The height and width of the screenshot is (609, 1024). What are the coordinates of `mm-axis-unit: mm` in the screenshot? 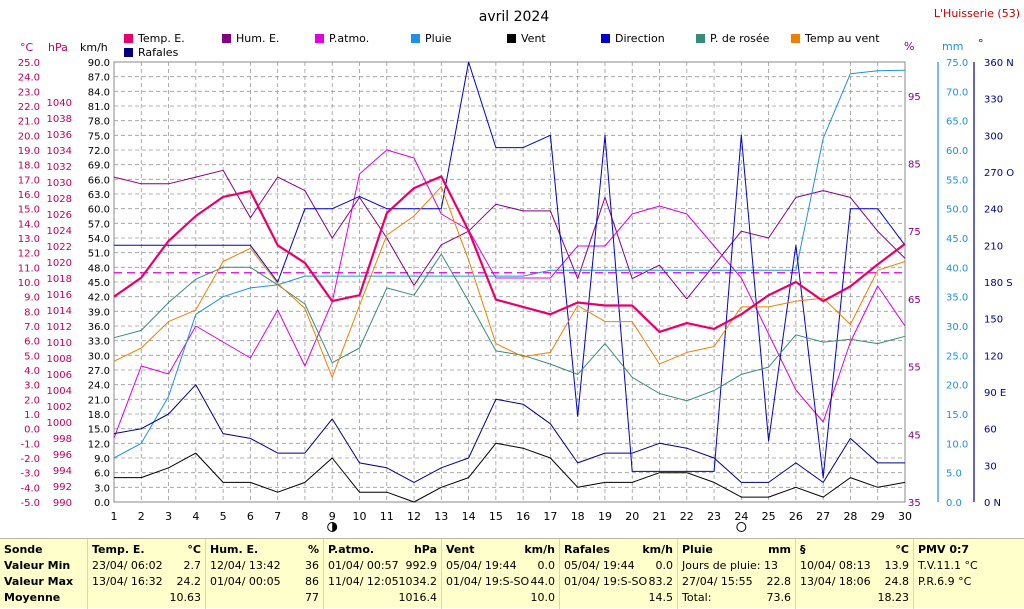 It's located at (952, 46).